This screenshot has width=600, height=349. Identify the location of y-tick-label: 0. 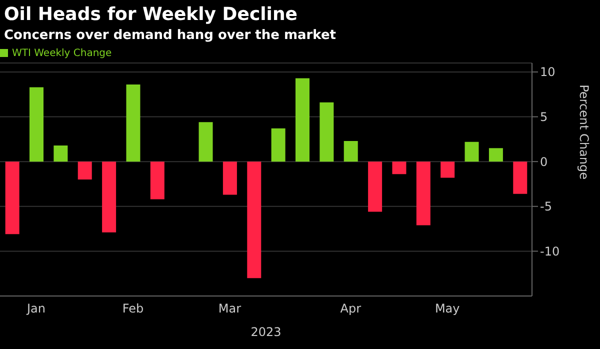
(544, 161).